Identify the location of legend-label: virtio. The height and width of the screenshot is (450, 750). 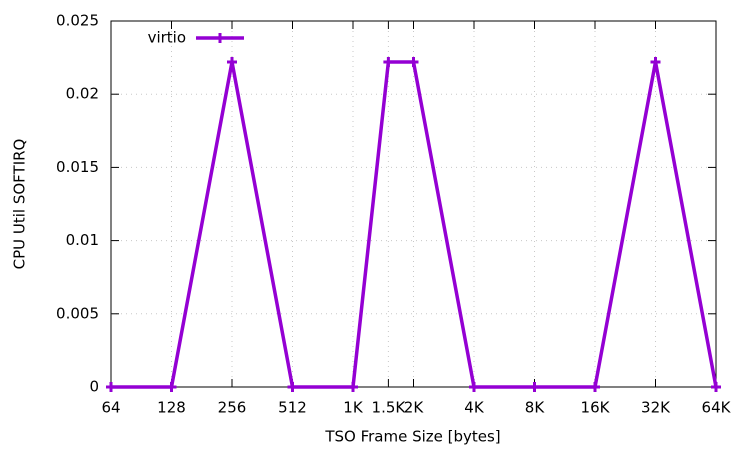
(167, 38).